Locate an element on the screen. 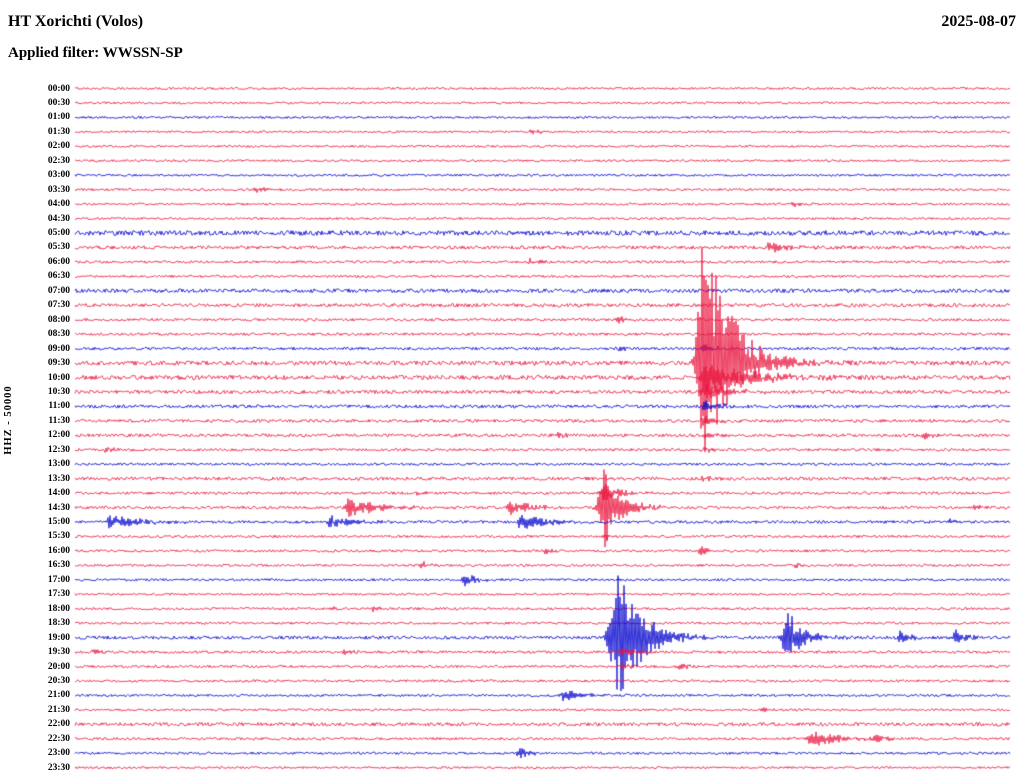 The width and height of the screenshot is (1024, 780). time-label: 01:30 is located at coordinates (58, 131).